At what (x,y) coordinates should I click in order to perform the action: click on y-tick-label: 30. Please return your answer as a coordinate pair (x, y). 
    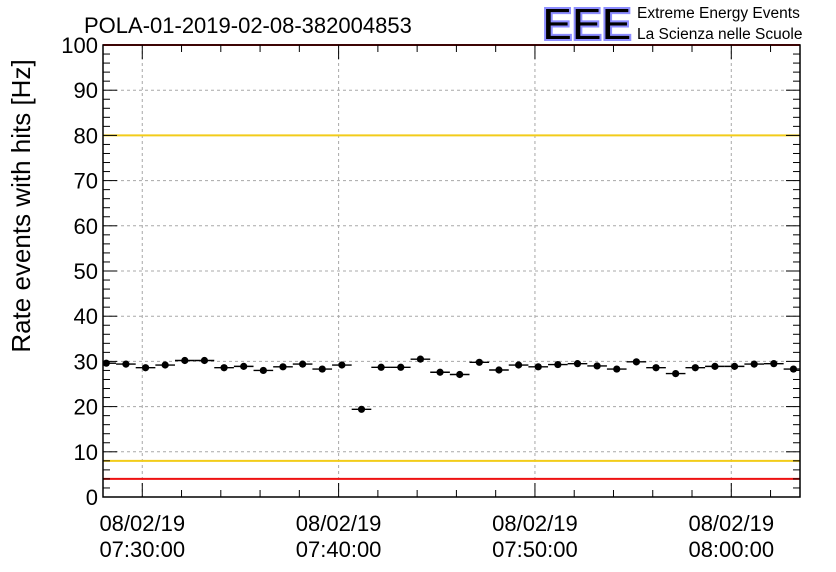
    Looking at the image, I should click on (86, 361).